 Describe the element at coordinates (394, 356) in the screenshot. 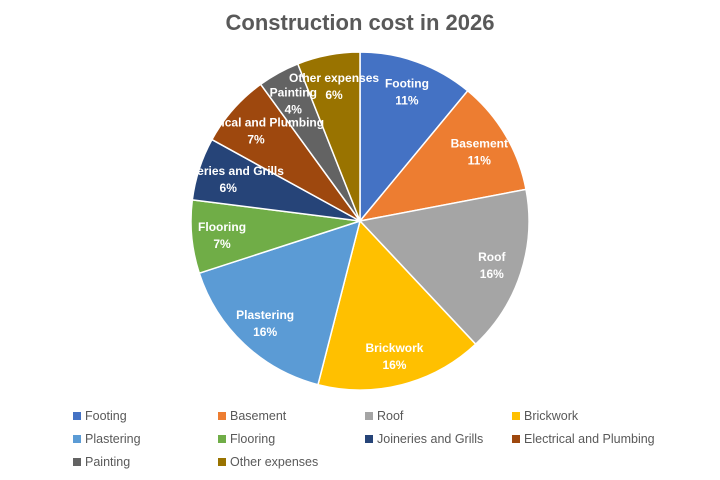

I see `data-label: Brickwork 16%` at that location.